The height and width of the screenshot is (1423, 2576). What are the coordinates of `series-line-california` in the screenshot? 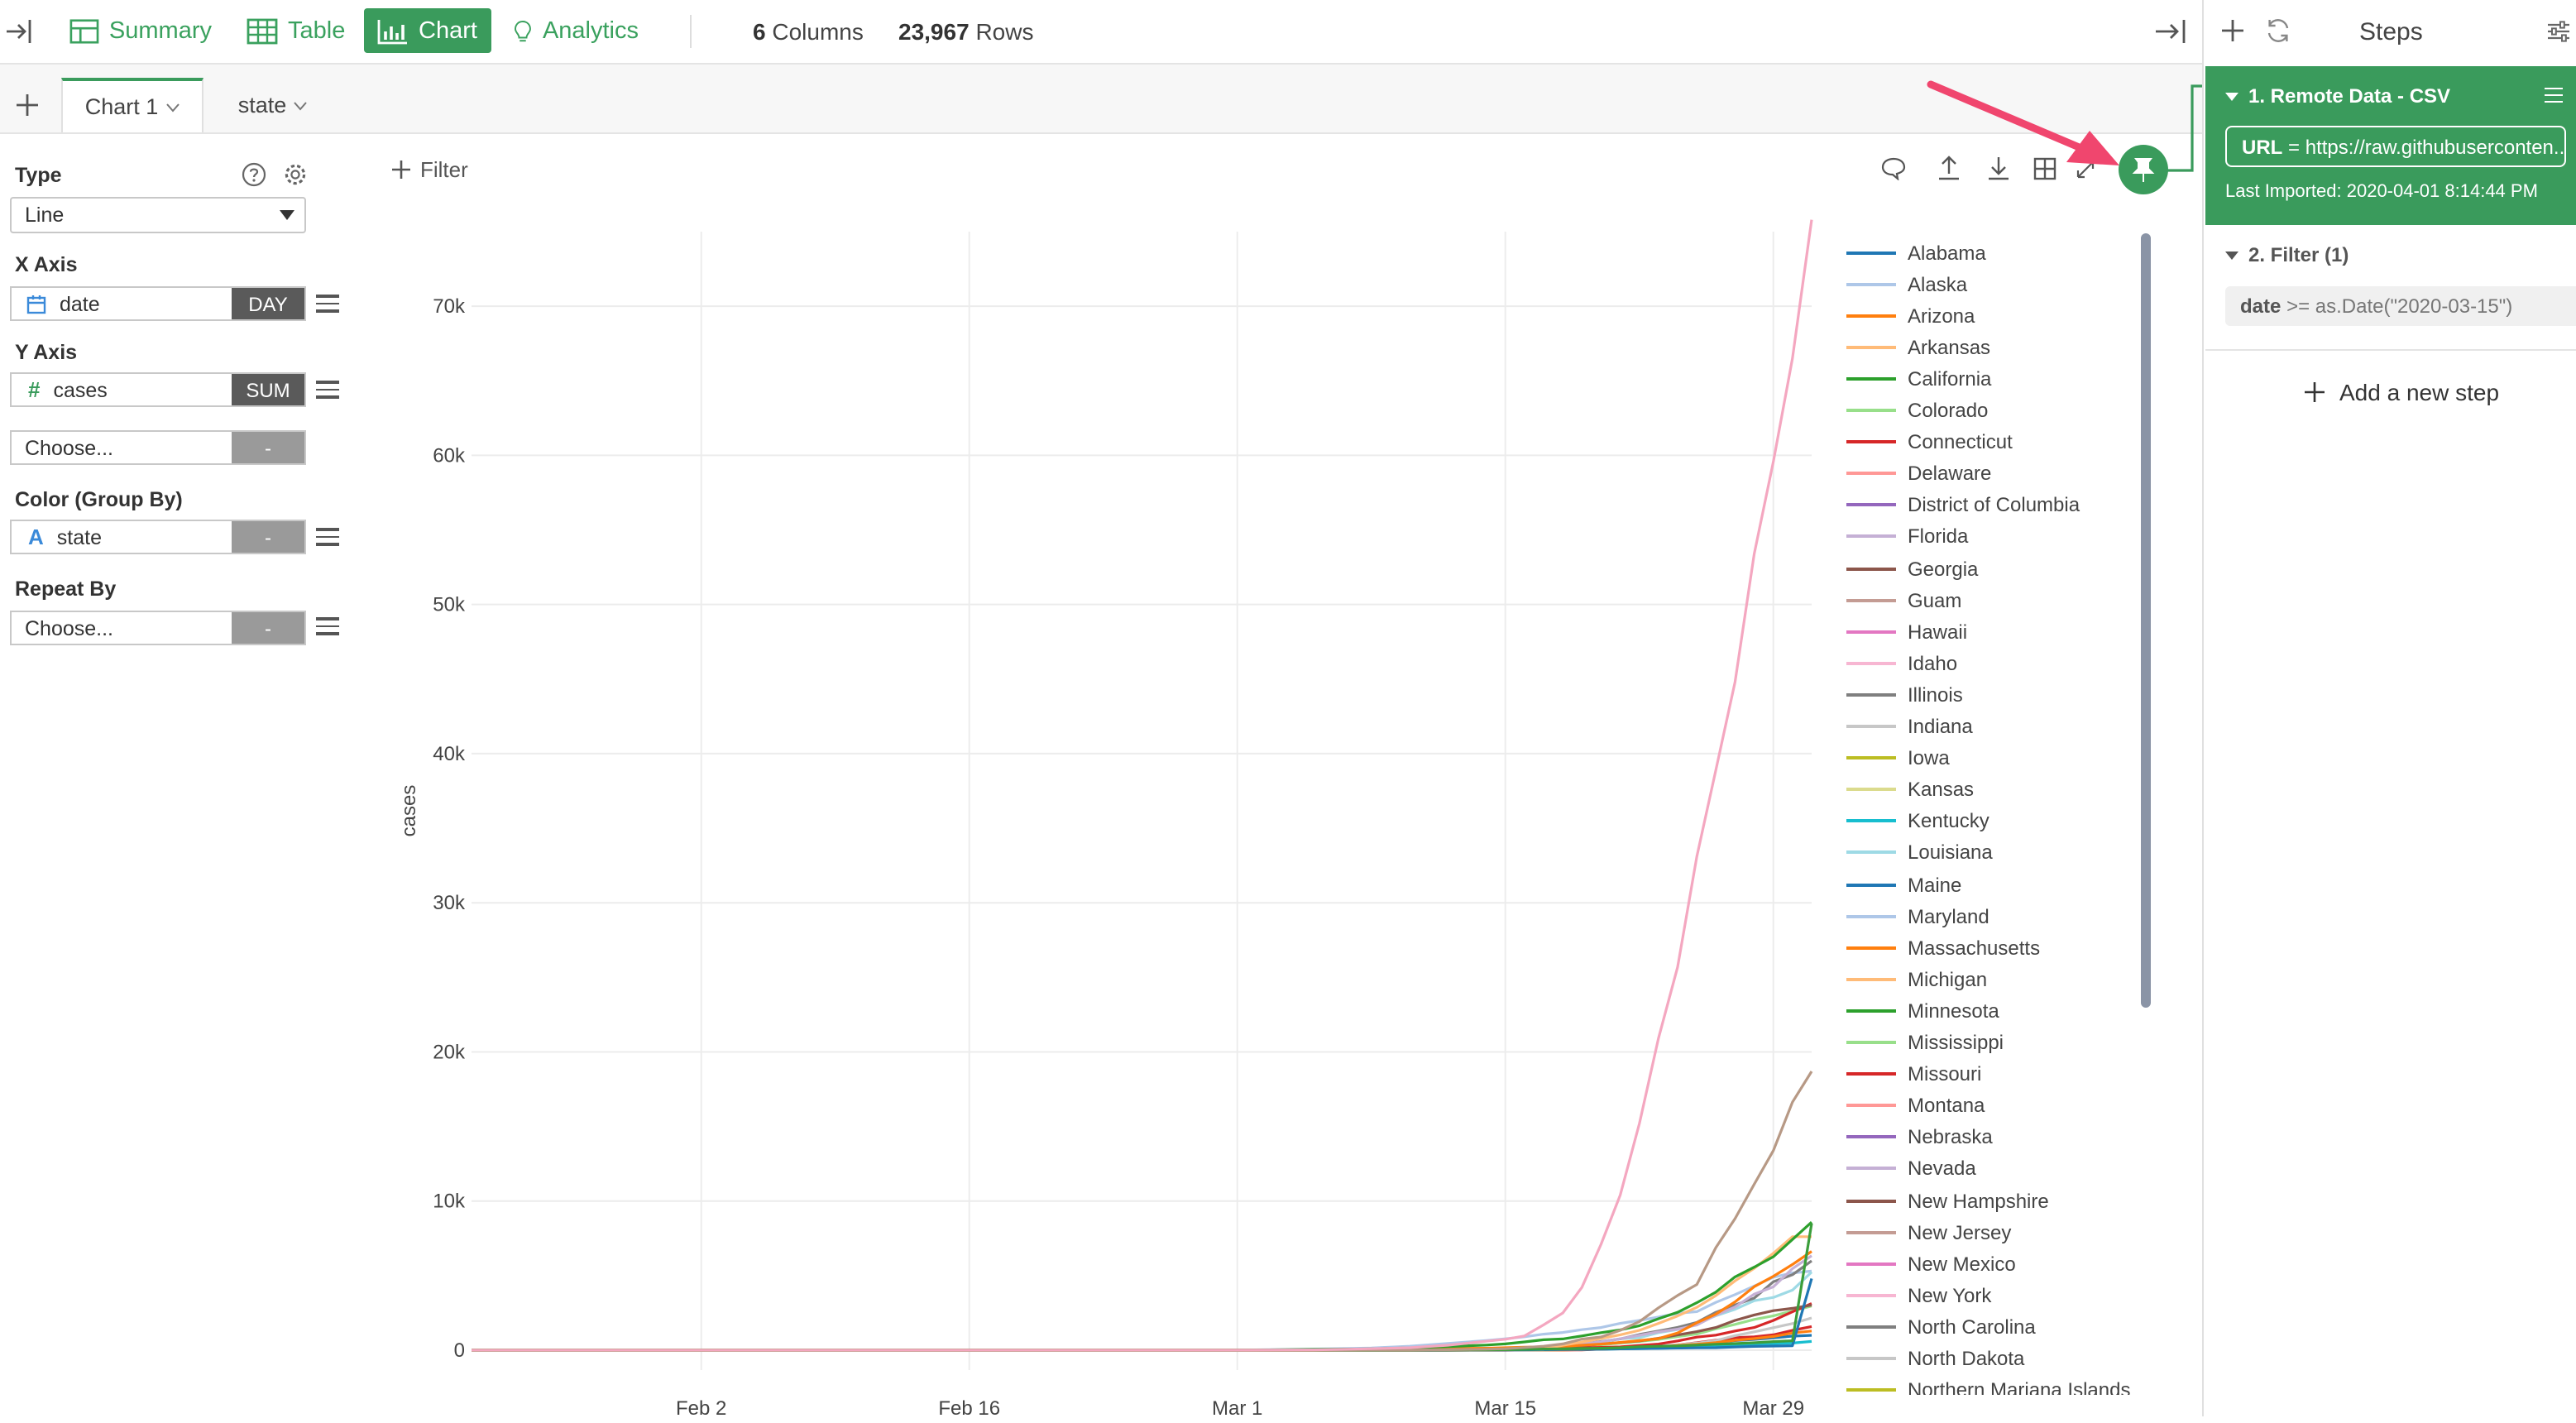 It's located at (1142, 1286).